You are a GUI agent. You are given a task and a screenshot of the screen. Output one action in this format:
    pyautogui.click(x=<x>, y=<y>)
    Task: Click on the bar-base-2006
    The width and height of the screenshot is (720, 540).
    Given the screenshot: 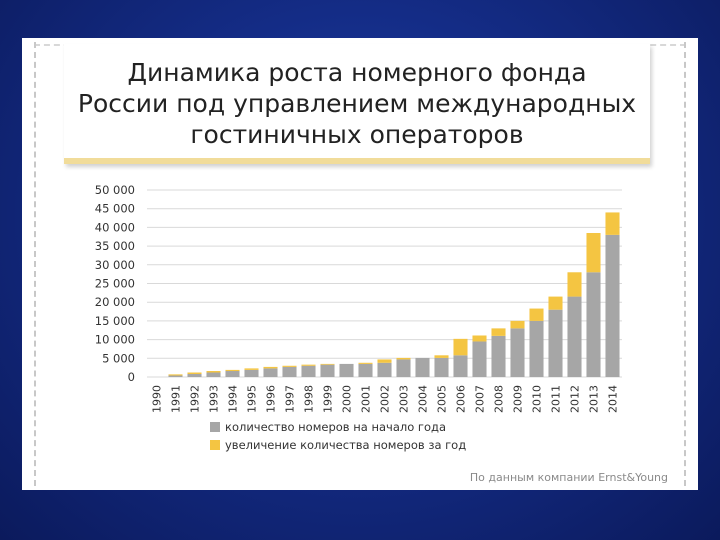 What is the action you would take?
    pyautogui.click(x=460, y=366)
    